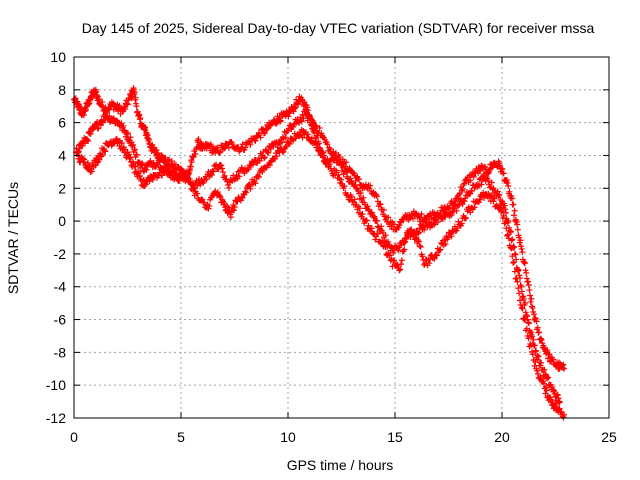 This screenshot has height=480, width=640. I want to click on y-tick-label: 0, so click(62, 221).